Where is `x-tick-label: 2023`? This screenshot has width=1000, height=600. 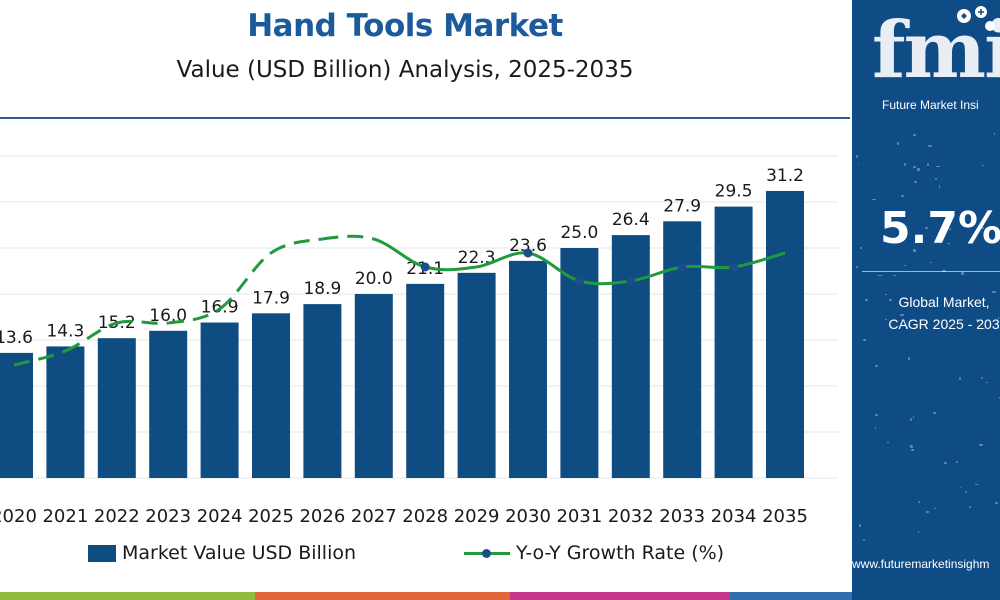
x-tick-label: 2023 is located at coordinates (168, 516).